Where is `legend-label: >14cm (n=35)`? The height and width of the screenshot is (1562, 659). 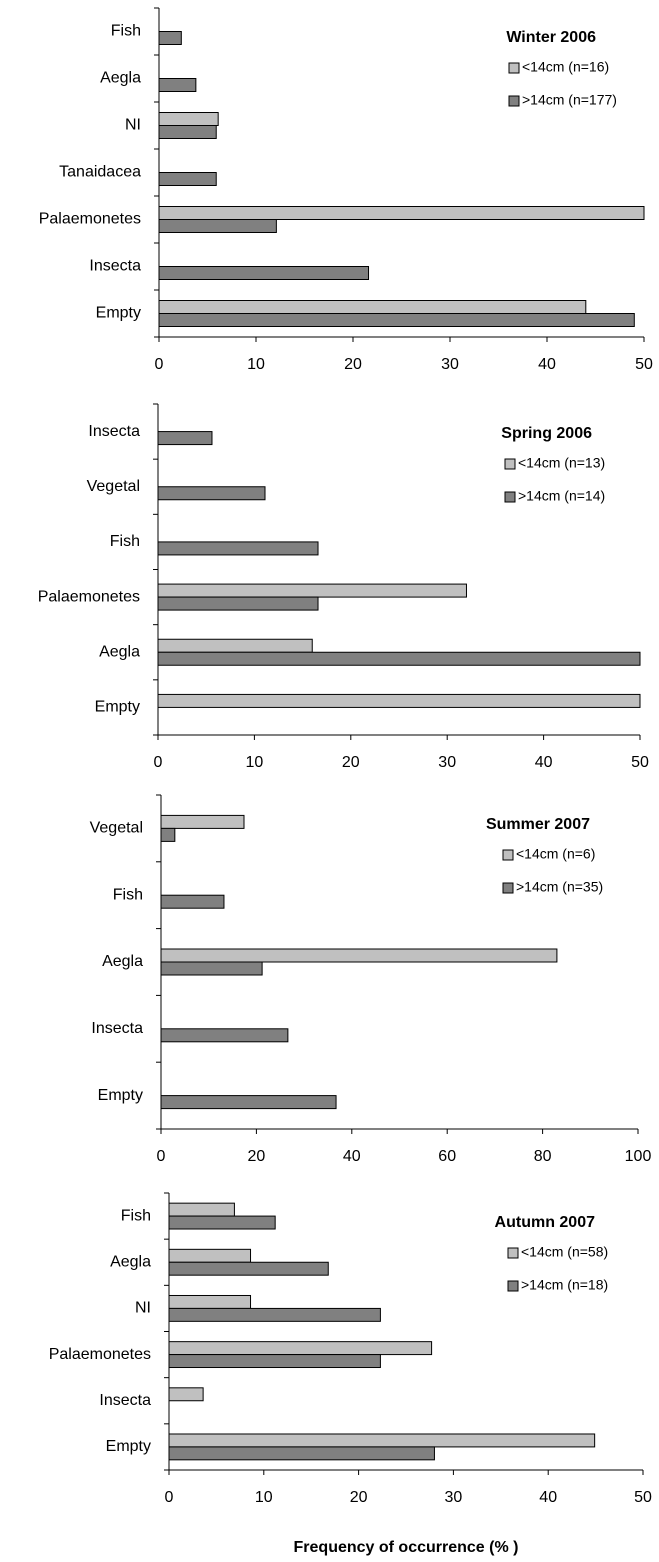
legend-label: >14cm (n=35) is located at coordinates (559, 887).